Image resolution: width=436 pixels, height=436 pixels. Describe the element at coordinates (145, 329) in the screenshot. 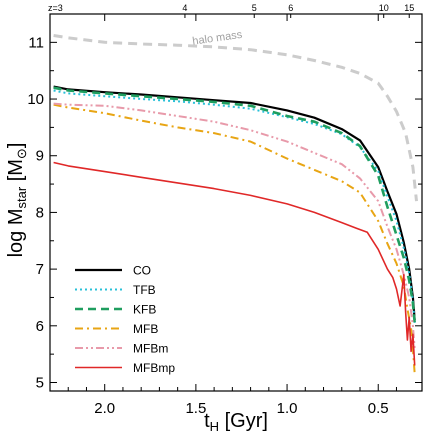

I see `legend-label-mfb: MFB` at that location.